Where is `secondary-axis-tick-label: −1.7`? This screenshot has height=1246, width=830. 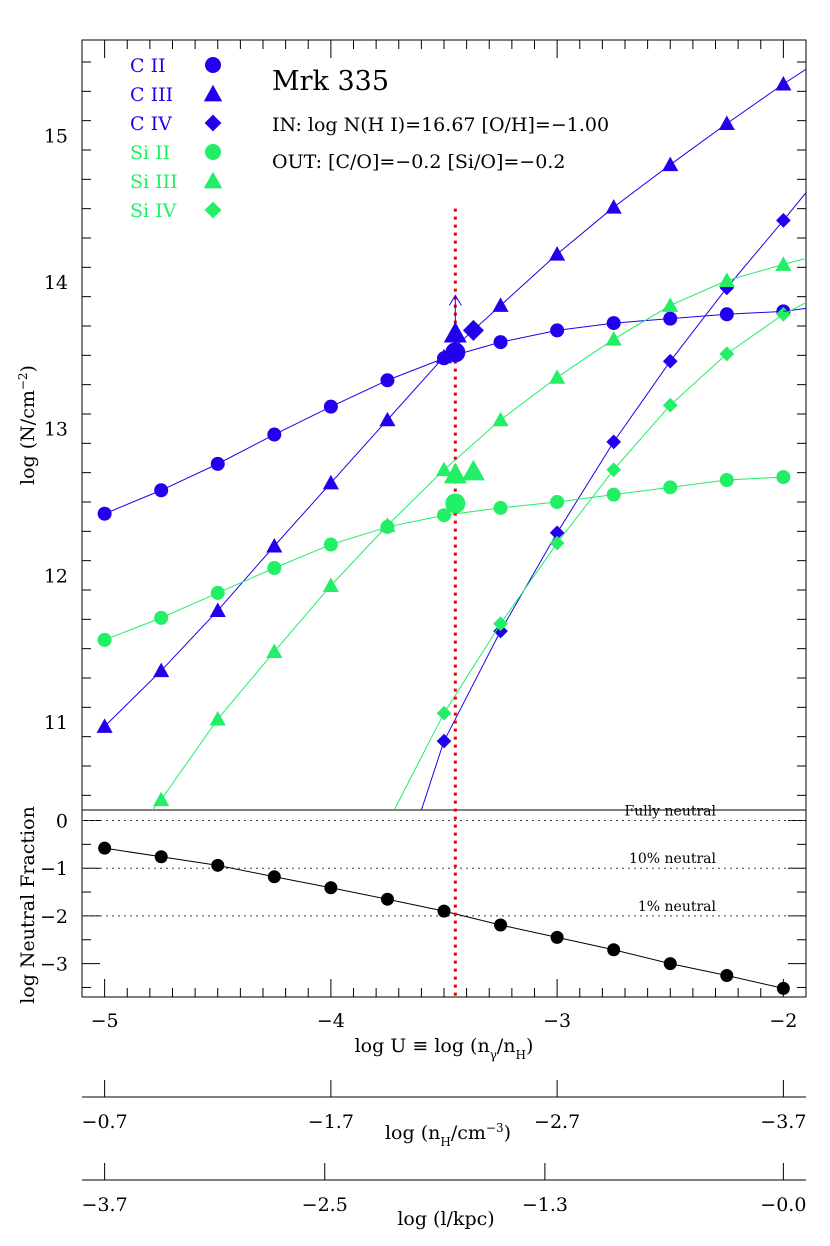
secondary-axis-tick-label: −1.7 is located at coordinates (331, 1122).